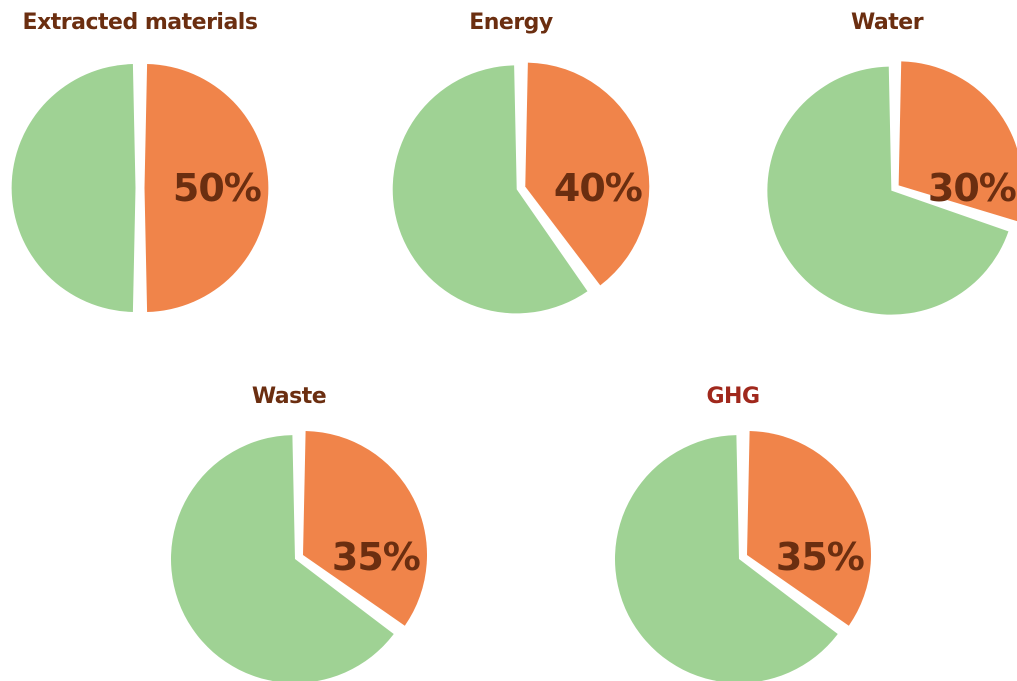 The height and width of the screenshot is (681, 1017). I want to click on pie-chart-energy: Energy 40%, so click(521, 162).